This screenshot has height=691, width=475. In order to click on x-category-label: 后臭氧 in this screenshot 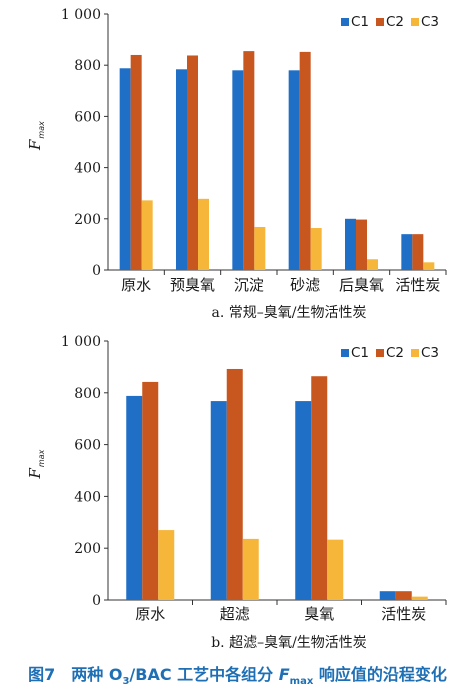, I will do `click(361, 285)`.